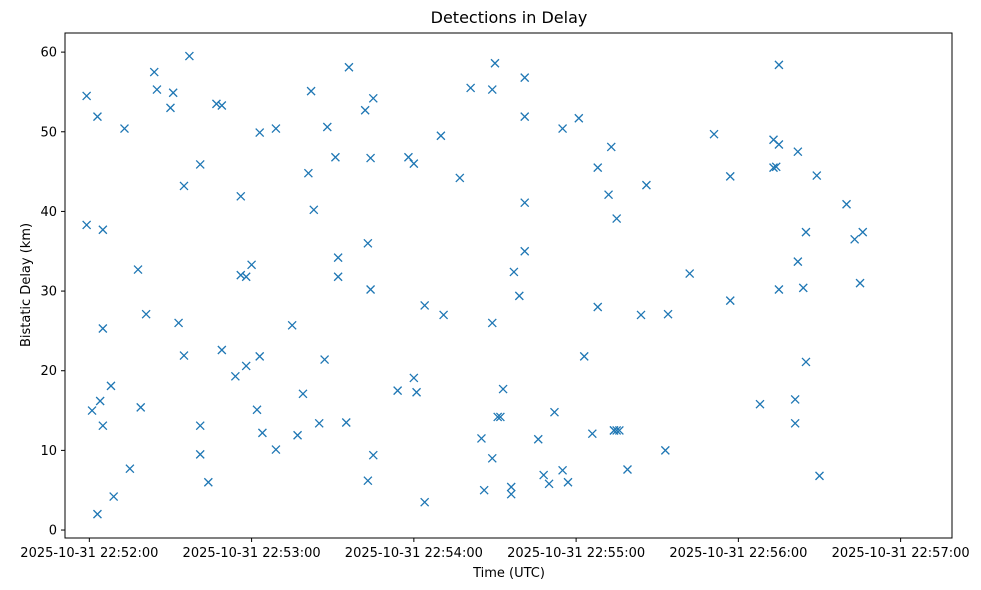 This screenshot has width=981, height=590. What do you see at coordinates (48, 132) in the screenshot?
I see `y-tick-label: 50` at bounding box center [48, 132].